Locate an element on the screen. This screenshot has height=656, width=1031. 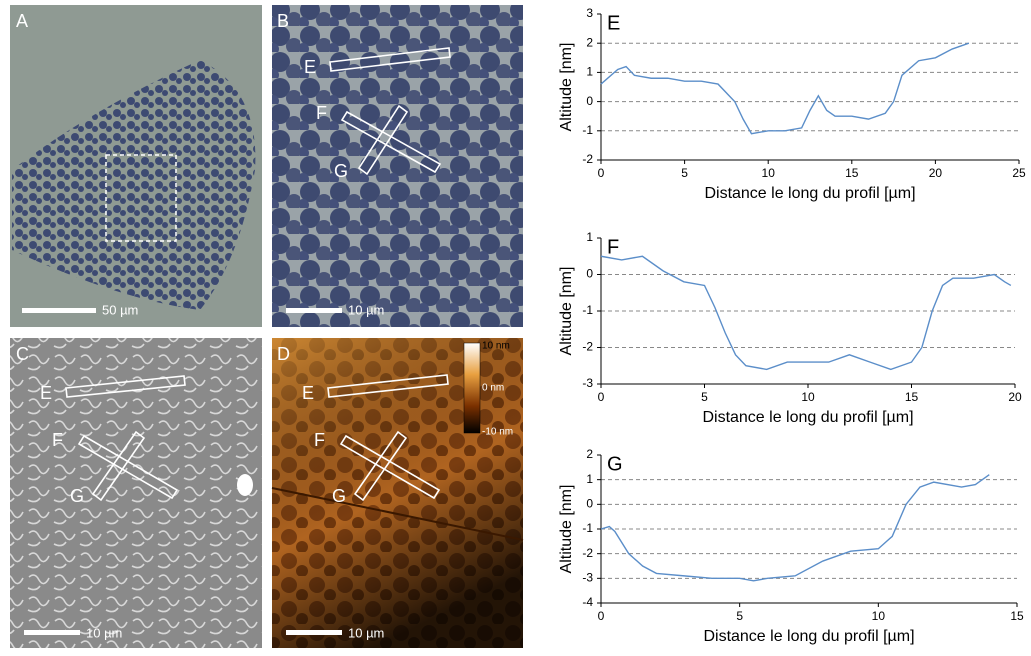
y-tick-label: 3 is located at coordinates (589, 13).